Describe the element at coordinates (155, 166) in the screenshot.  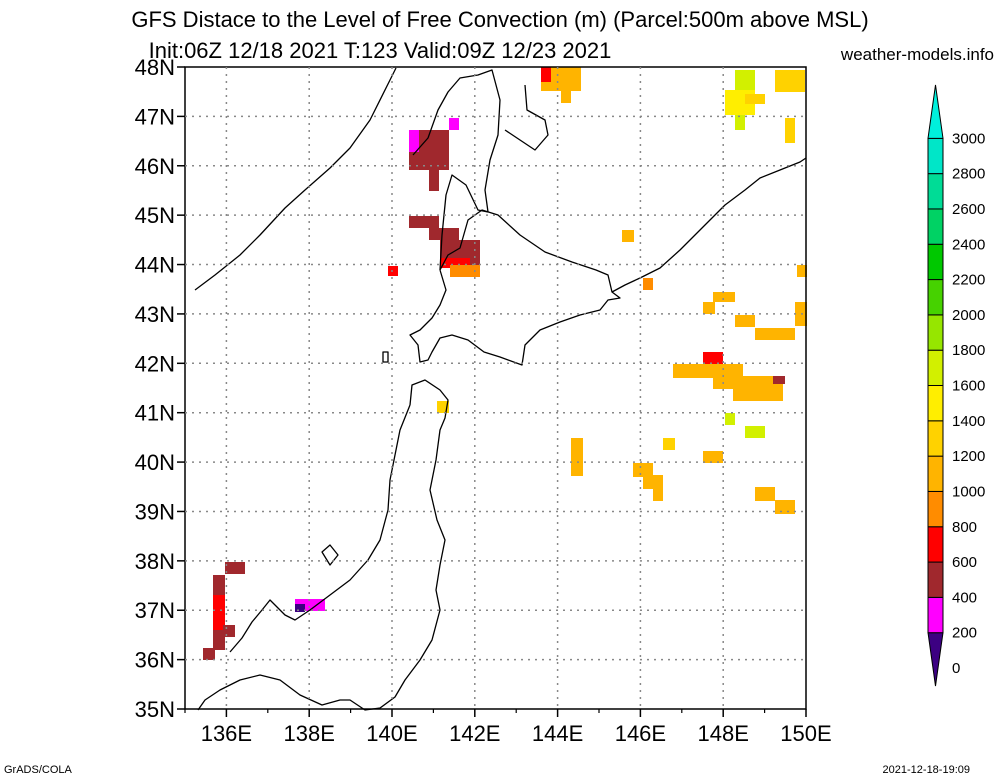
I see `lat-tick-label: 46N` at that location.